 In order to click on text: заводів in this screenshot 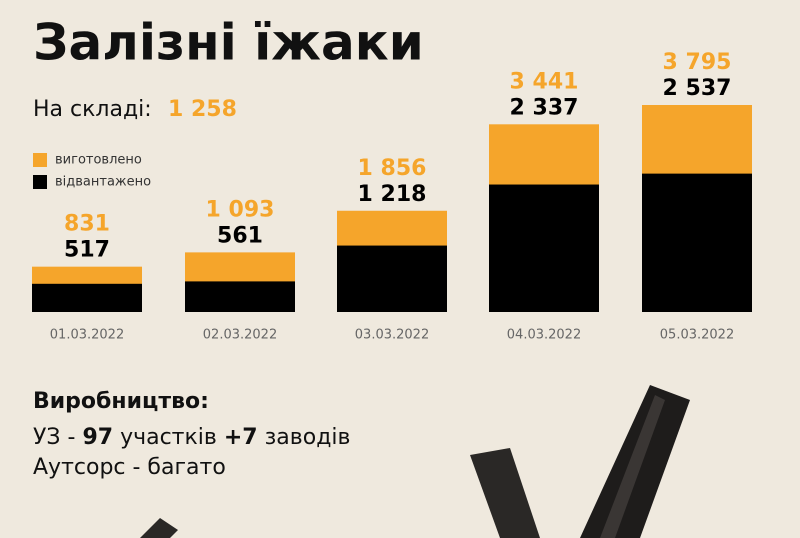, I will do `click(308, 437)`.